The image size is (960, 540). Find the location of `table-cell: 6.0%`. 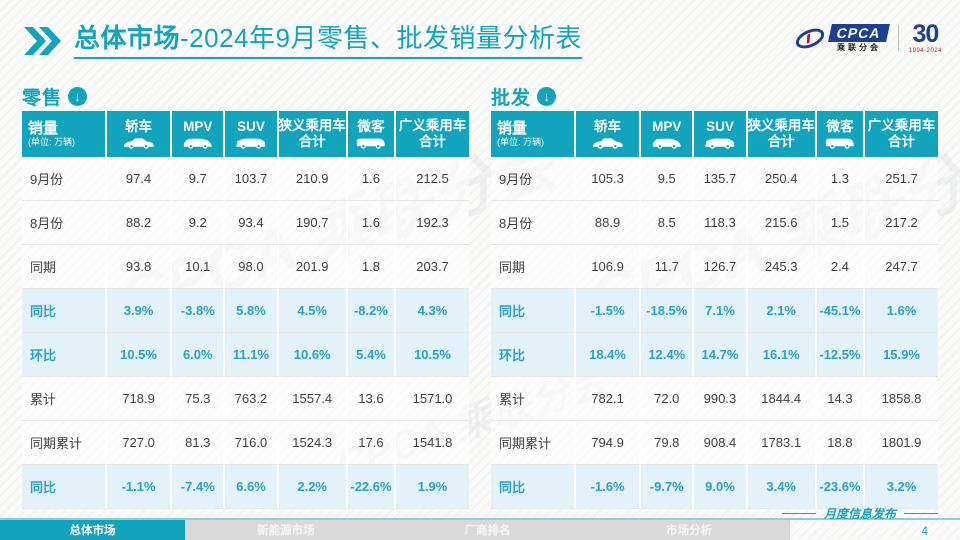

table-cell: 6.0% is located at coordinates (199, 355).